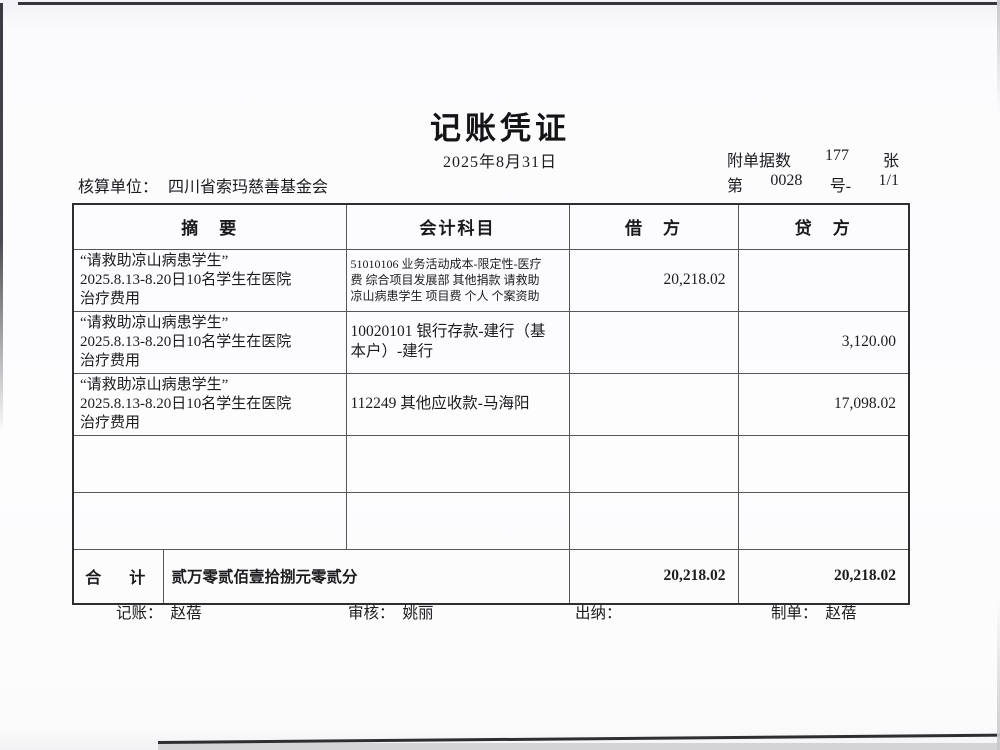 This screenshot has height=750, width=1000. I want to click on voucher-date: 2025年8月31日, so click(499, 162).